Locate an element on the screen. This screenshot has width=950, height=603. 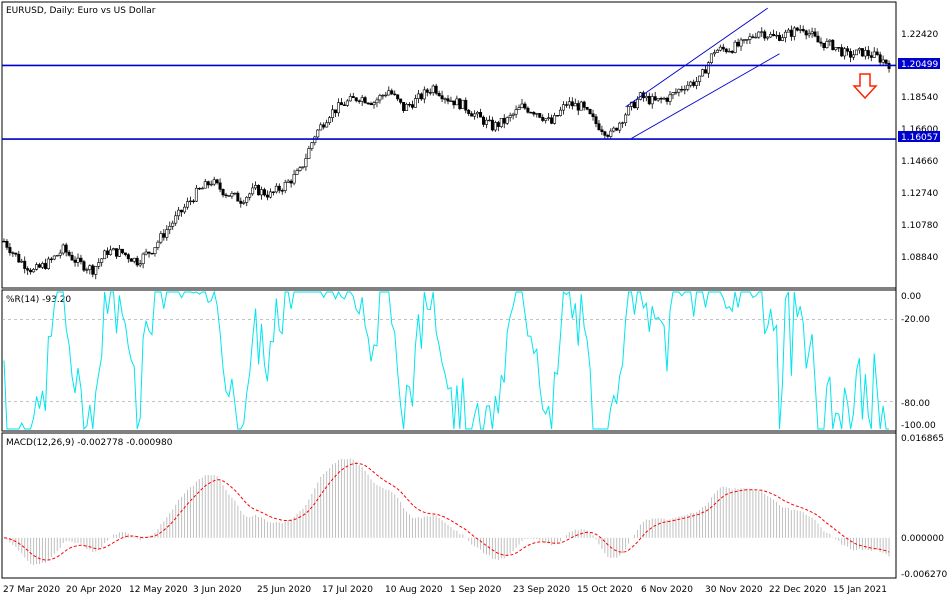
time-tick: 25 Jun 2020 is located at coordinates (284, 590).